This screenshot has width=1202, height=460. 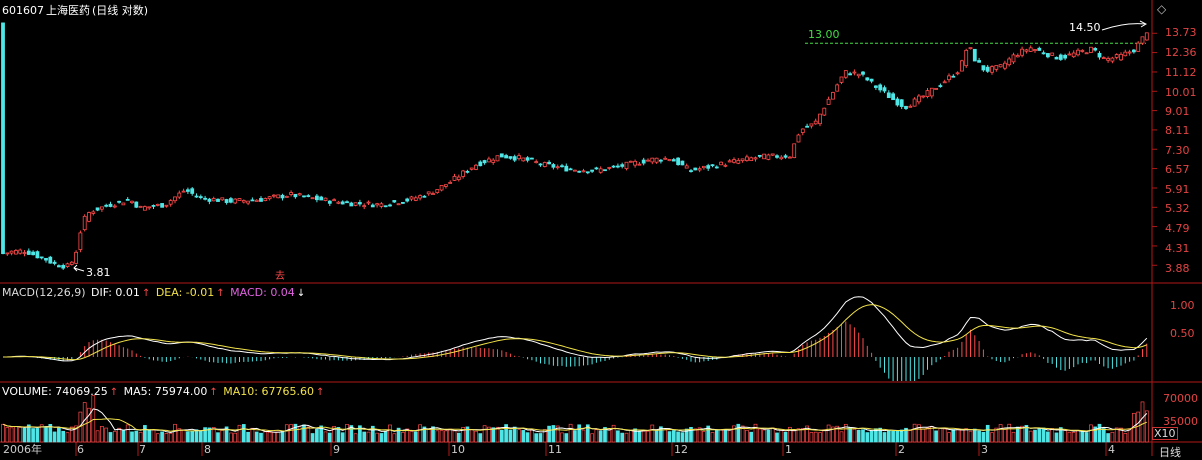 I want to click on ex-rights-marker: 去, so click(x=280, y=276).